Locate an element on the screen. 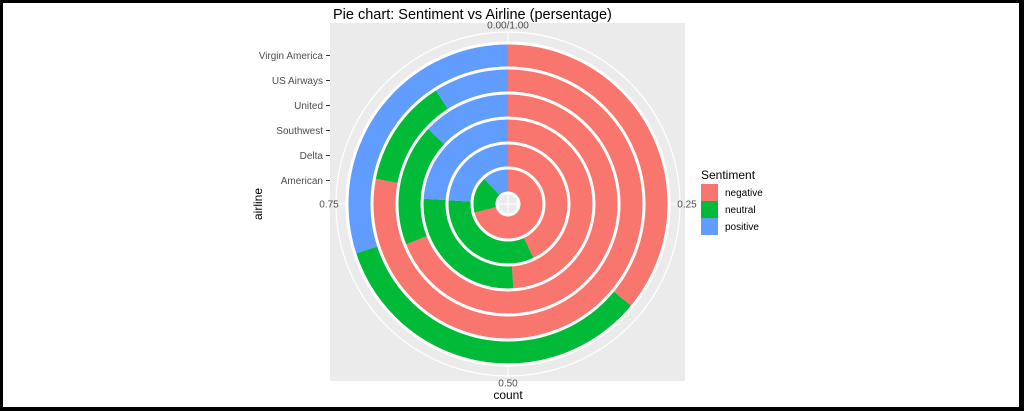 Image resolution: width=1024 pixels, height=411 pixels. bar-positive-delta is located at coordinates (477, 172).